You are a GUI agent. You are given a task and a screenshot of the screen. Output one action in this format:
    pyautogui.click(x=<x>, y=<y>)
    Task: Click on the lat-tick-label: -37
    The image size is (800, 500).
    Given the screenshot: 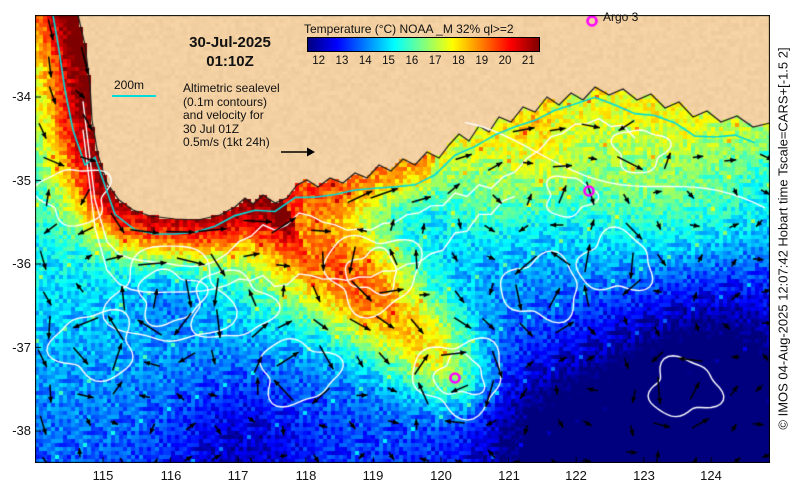 What is the action you would take?
    pyautogui.click(x=21, y=347)
    